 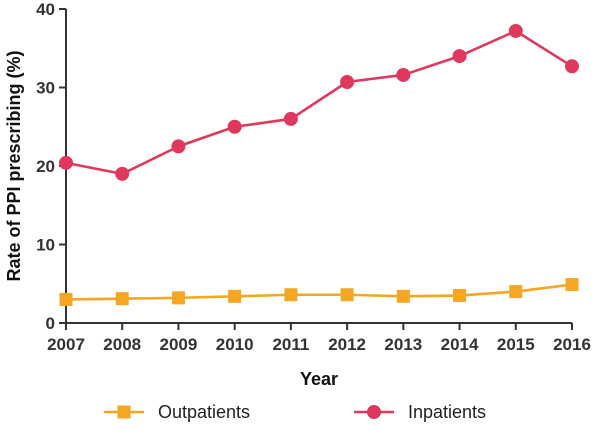 What do you see at coordinates (124, 412) in the screenshot?
I see `legend-marker-outpatients` at bounding box center [124, 412].